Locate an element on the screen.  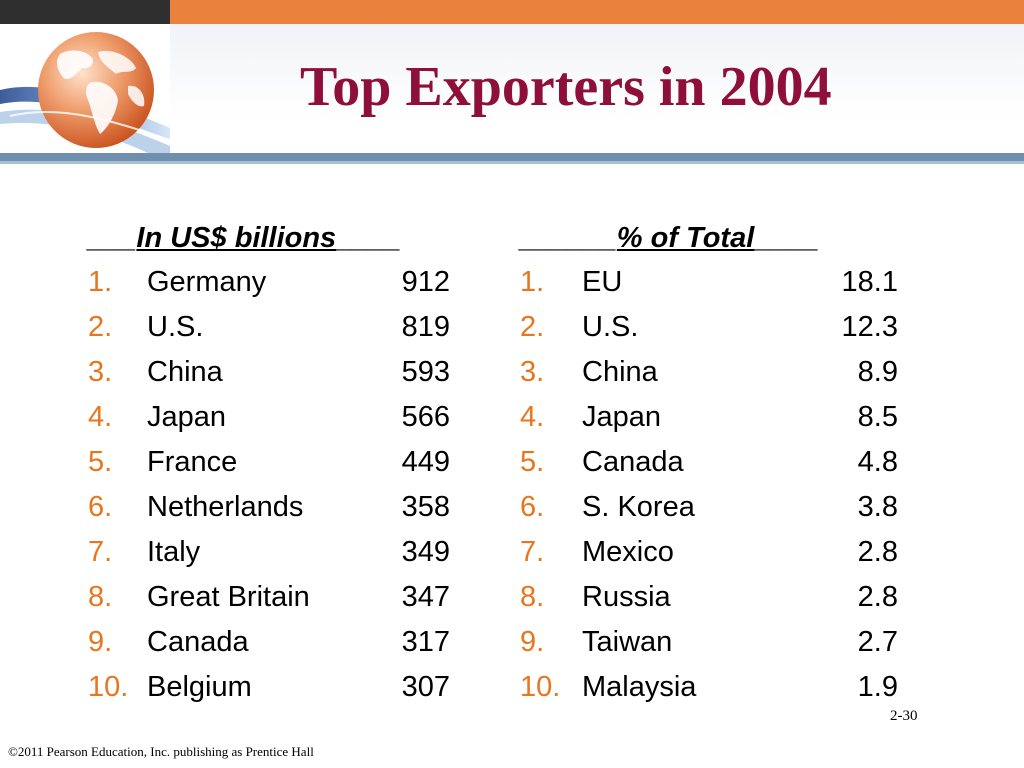
country-name: Italy is located at coordinates (174, 552).